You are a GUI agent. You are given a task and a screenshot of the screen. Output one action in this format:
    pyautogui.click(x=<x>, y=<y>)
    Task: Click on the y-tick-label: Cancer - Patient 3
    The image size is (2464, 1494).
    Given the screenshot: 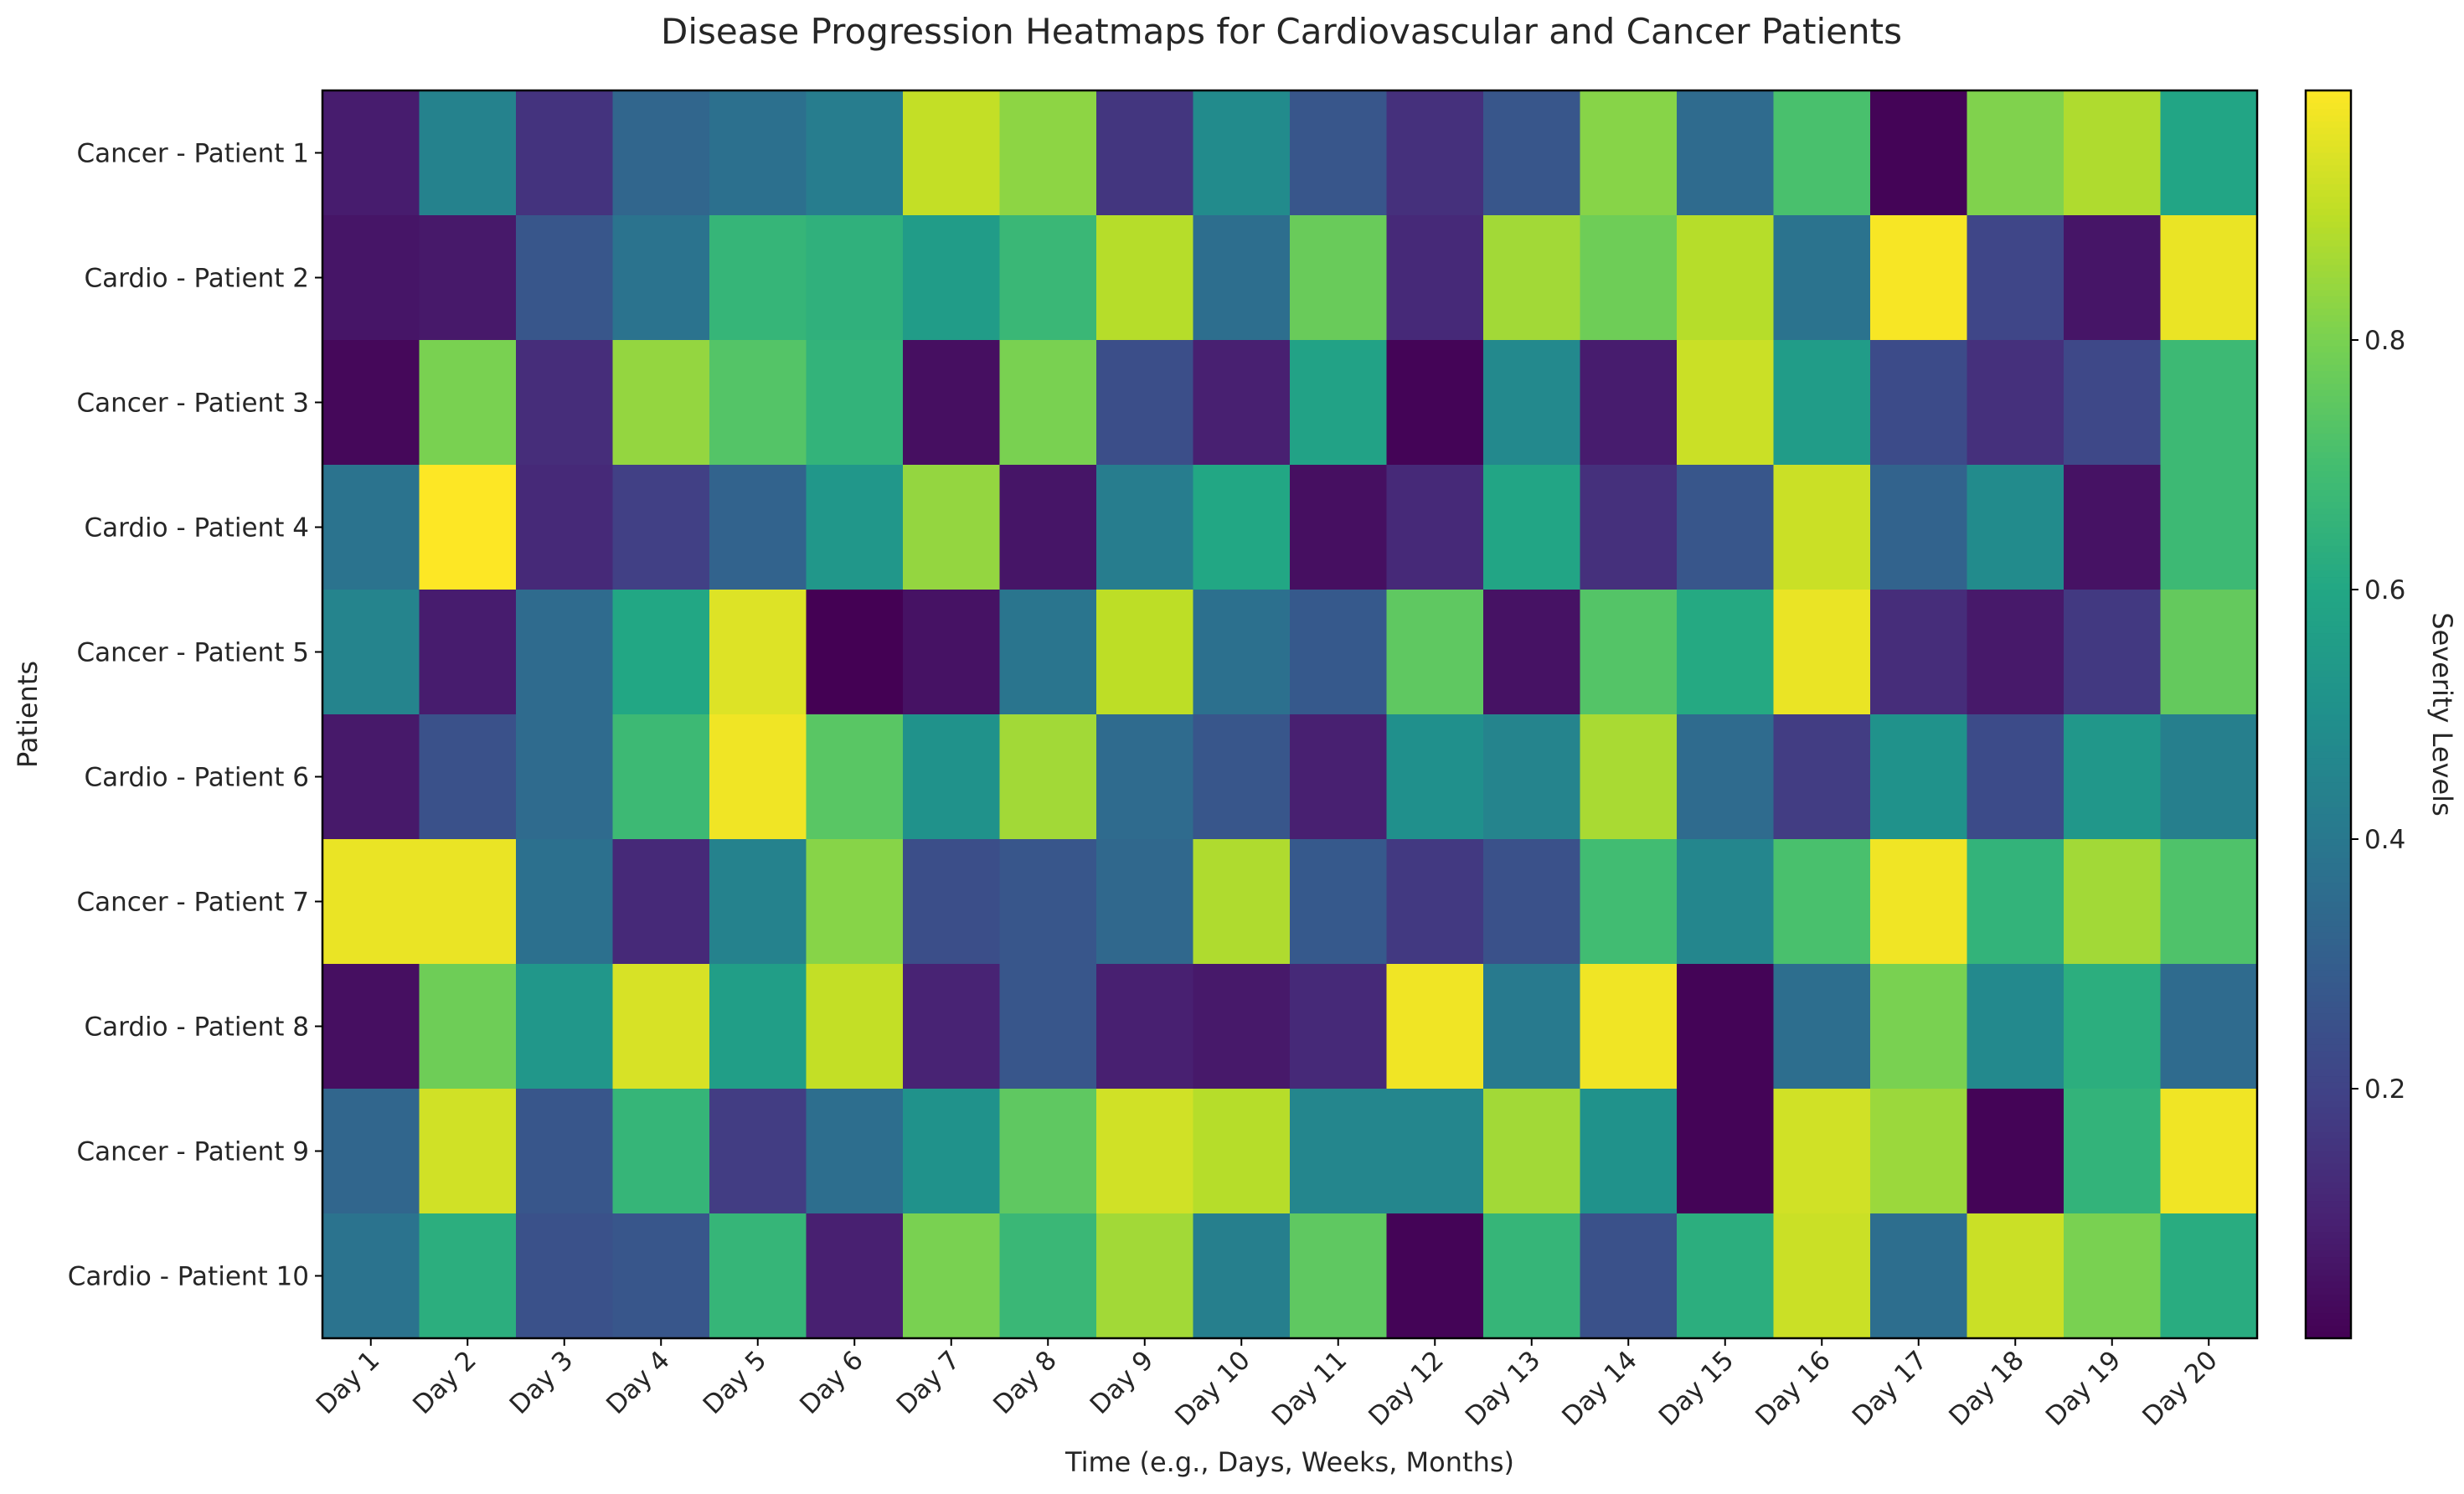 What is the action you would take?
    pyautogui.click(x=192, y=404)
    